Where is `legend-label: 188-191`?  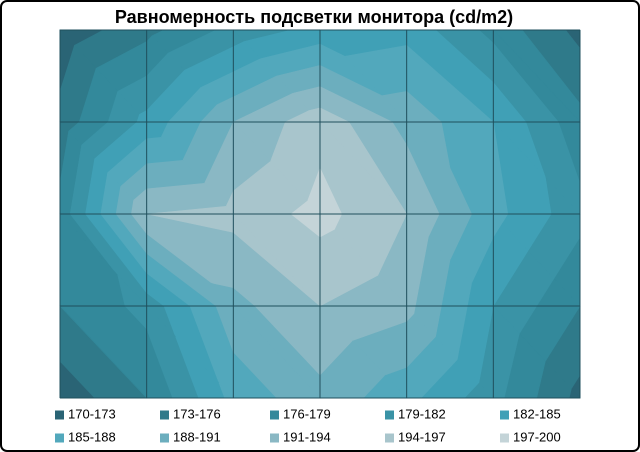
legend-label: 188-191 is located at coordinates (197, 436).